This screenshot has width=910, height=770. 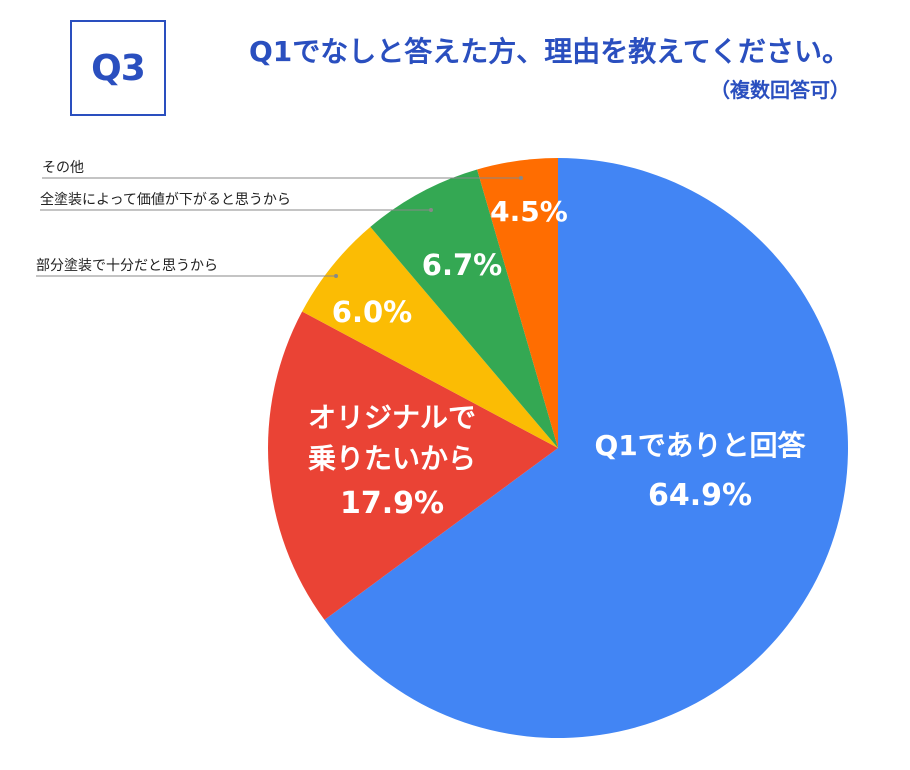 What do you see at coordinates (392, 458) in the screenshot?
I see `slice-label: 乗りたいから` at bounding box center [392, 458].